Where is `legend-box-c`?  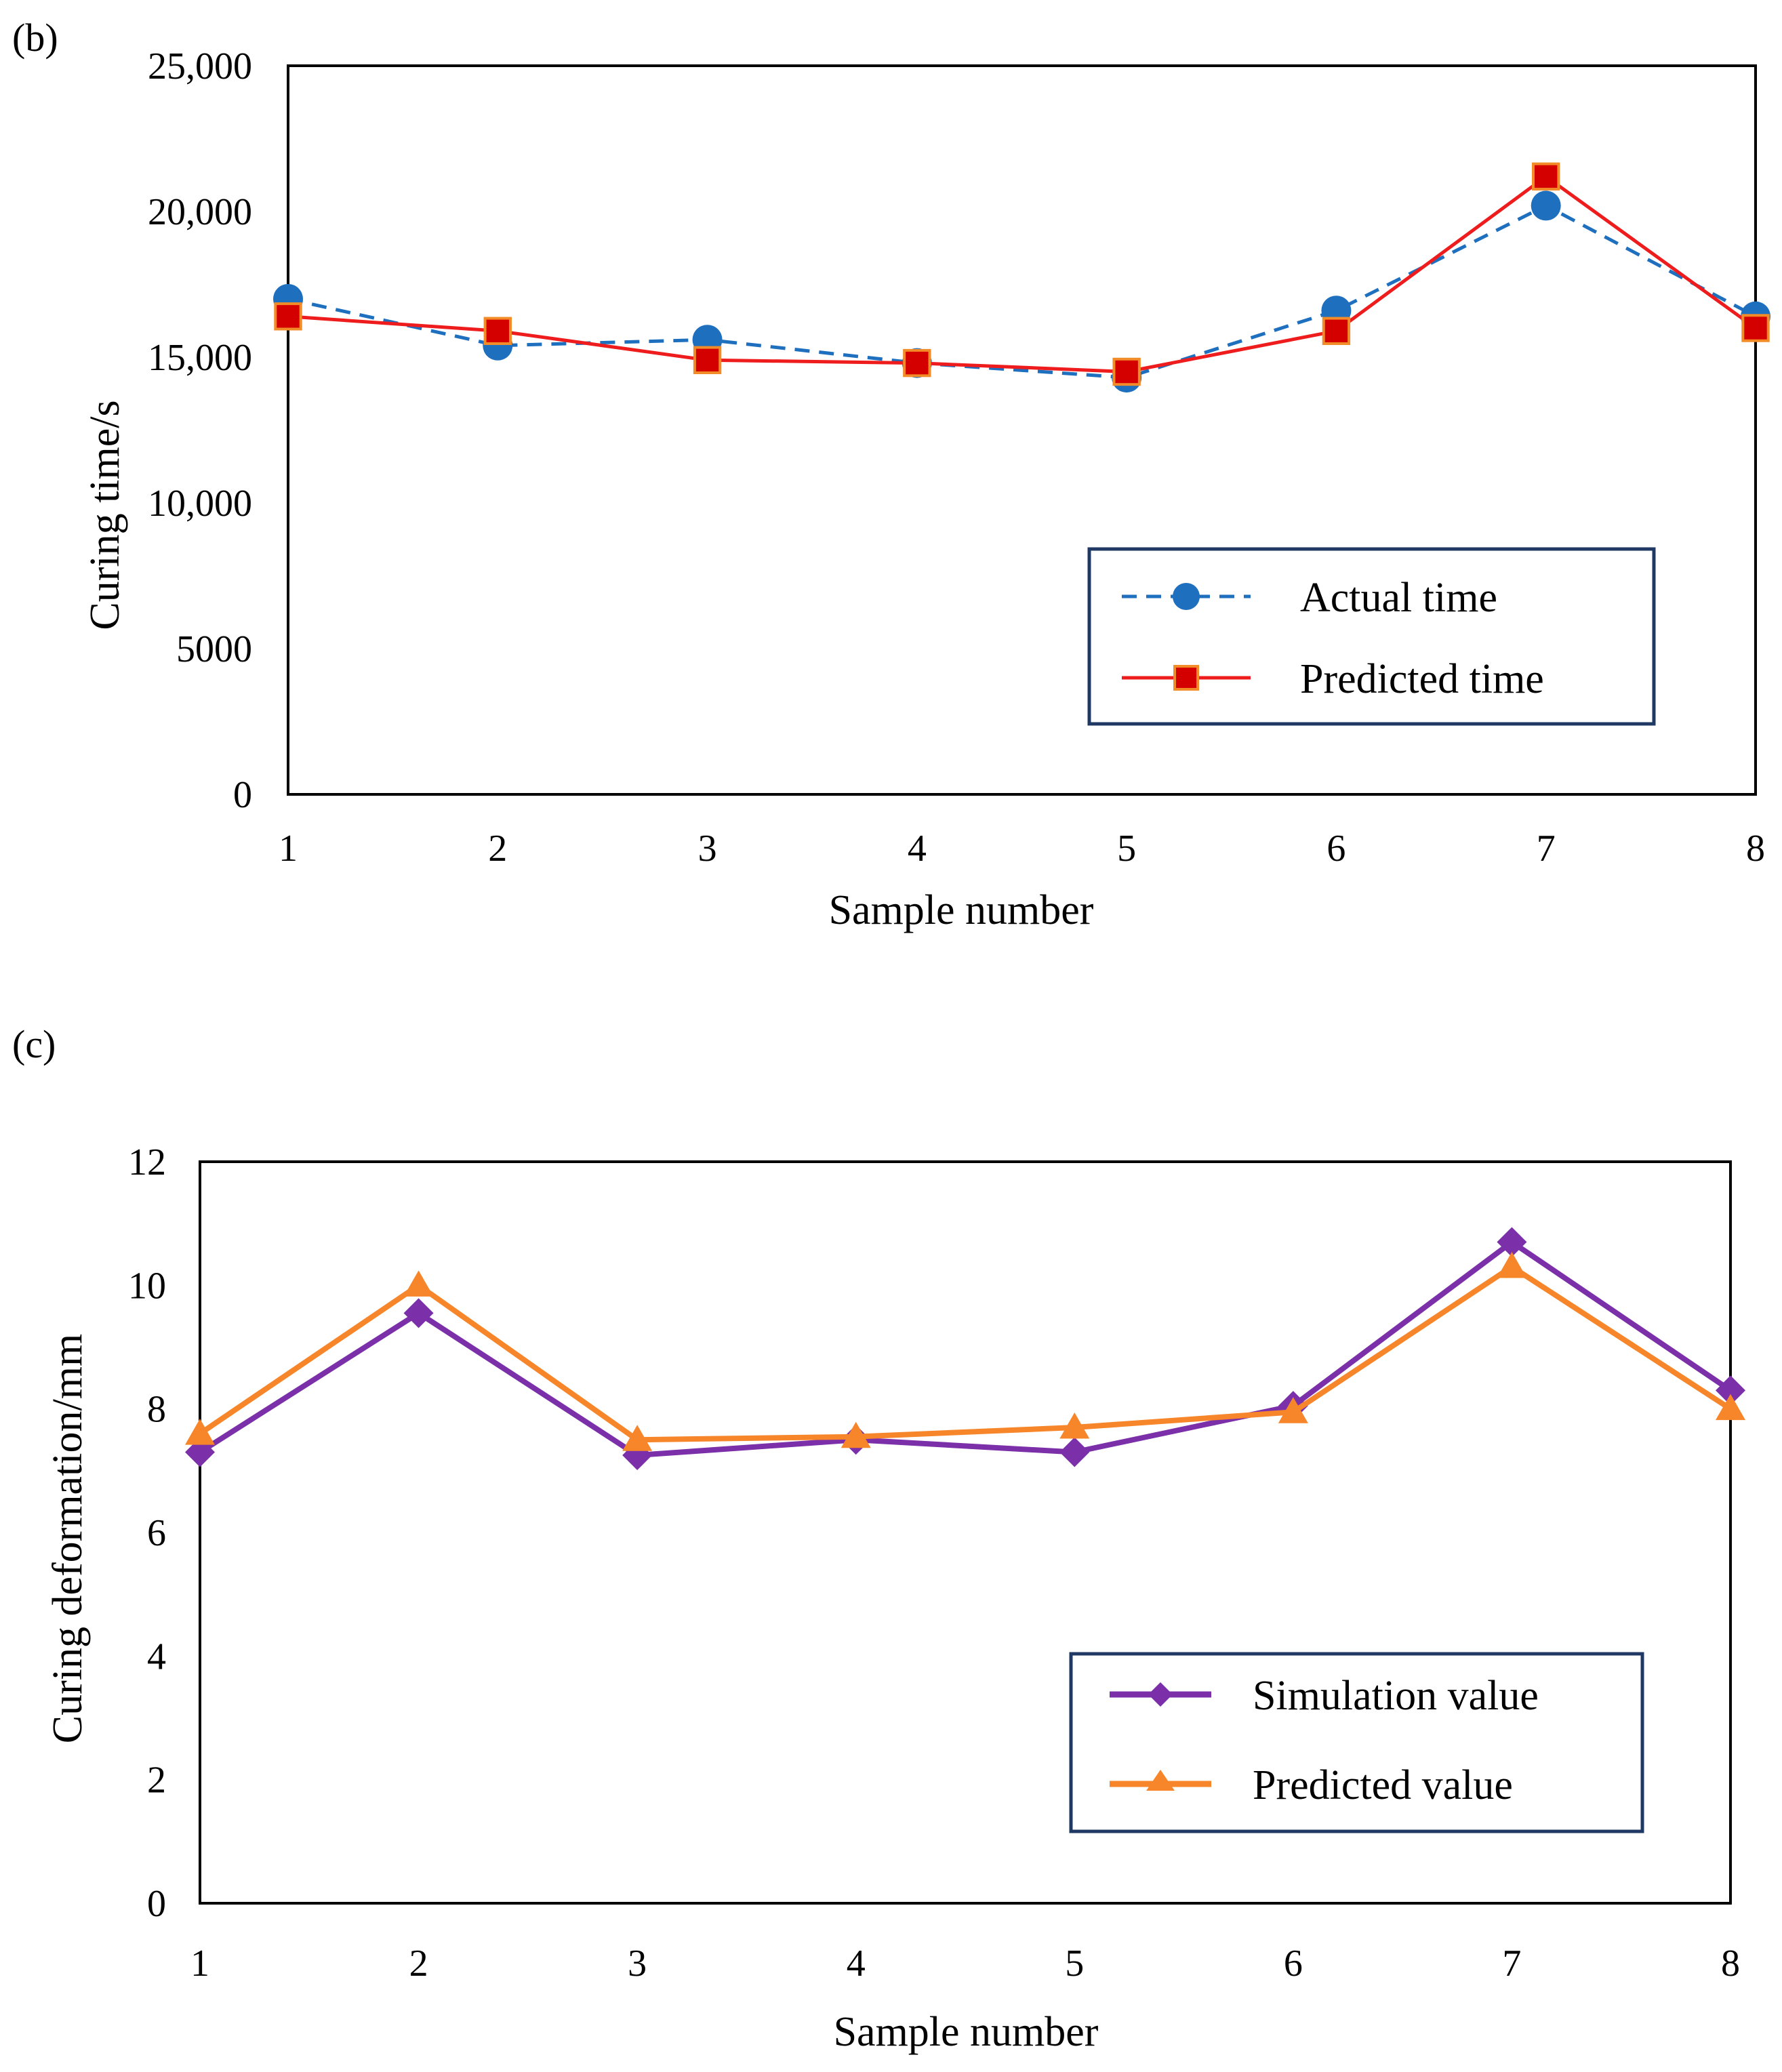 legend-box-c is located at coordinates (1356, 1743).